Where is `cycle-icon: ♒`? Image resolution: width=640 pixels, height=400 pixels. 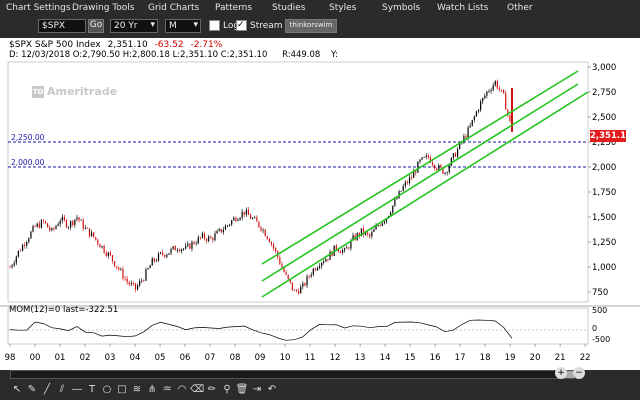
cycle-icon: ♒ is located at coordinates (167, 389).